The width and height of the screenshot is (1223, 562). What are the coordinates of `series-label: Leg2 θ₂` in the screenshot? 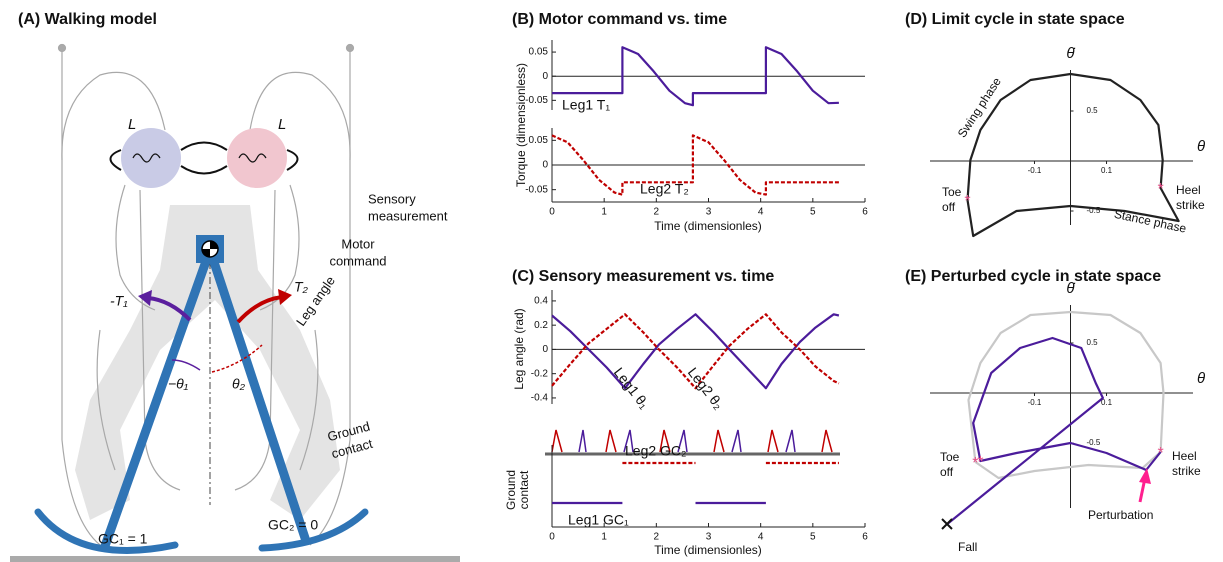 It's located at (706, 388).